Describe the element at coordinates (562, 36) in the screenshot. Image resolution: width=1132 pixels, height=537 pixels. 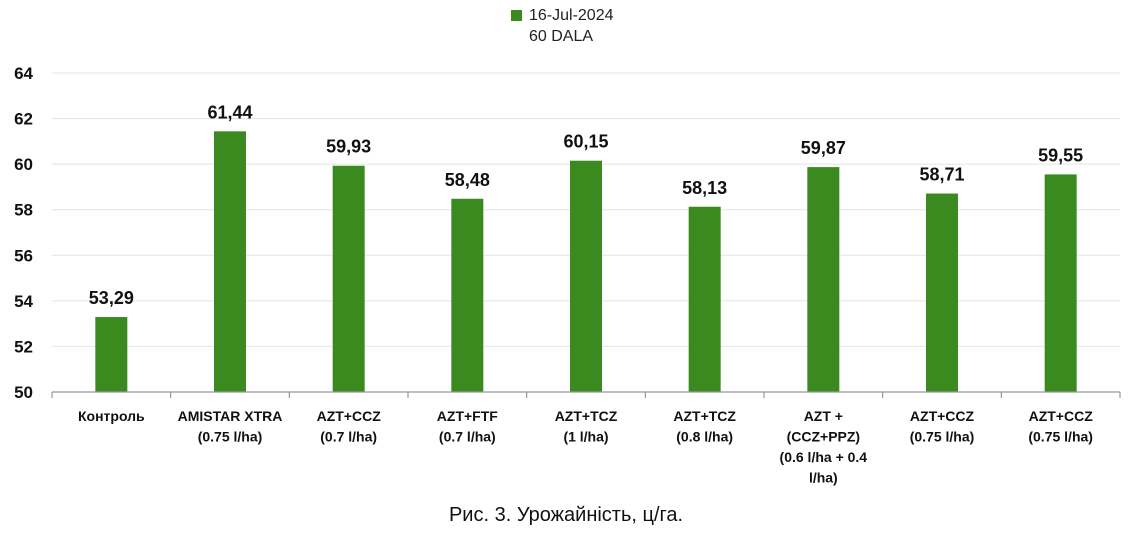
I see `legend-subtitle: 60 DALA` at that location.